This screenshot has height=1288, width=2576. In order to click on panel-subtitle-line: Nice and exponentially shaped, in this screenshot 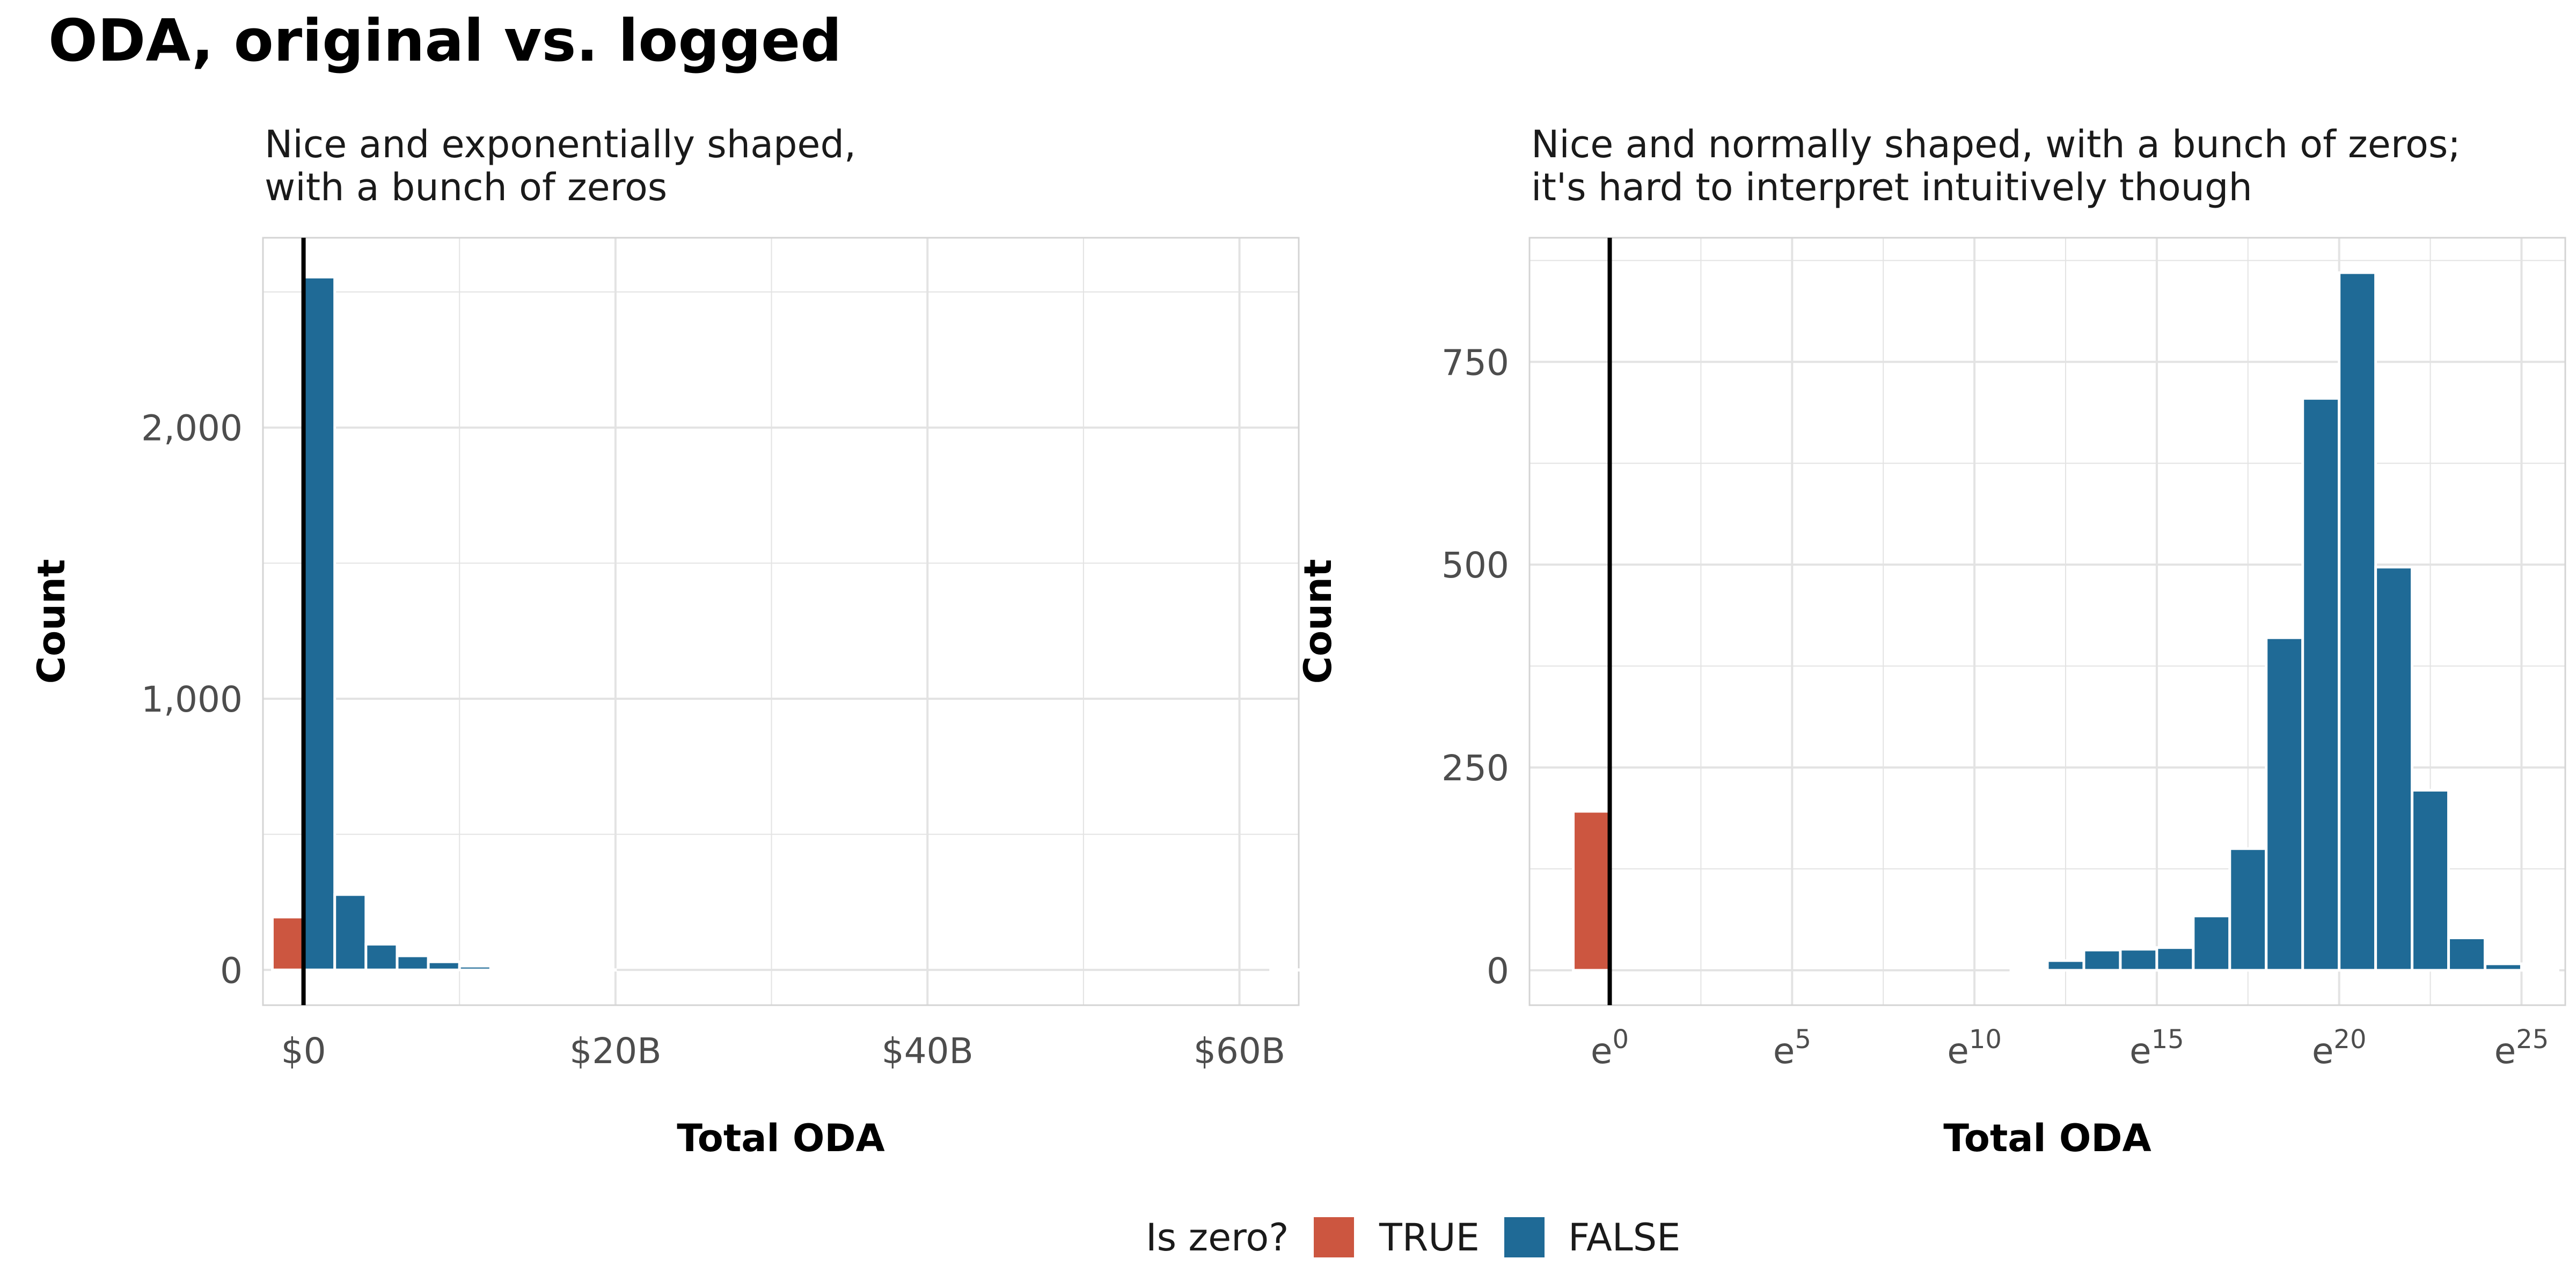, I will do `click(560, 144)`.